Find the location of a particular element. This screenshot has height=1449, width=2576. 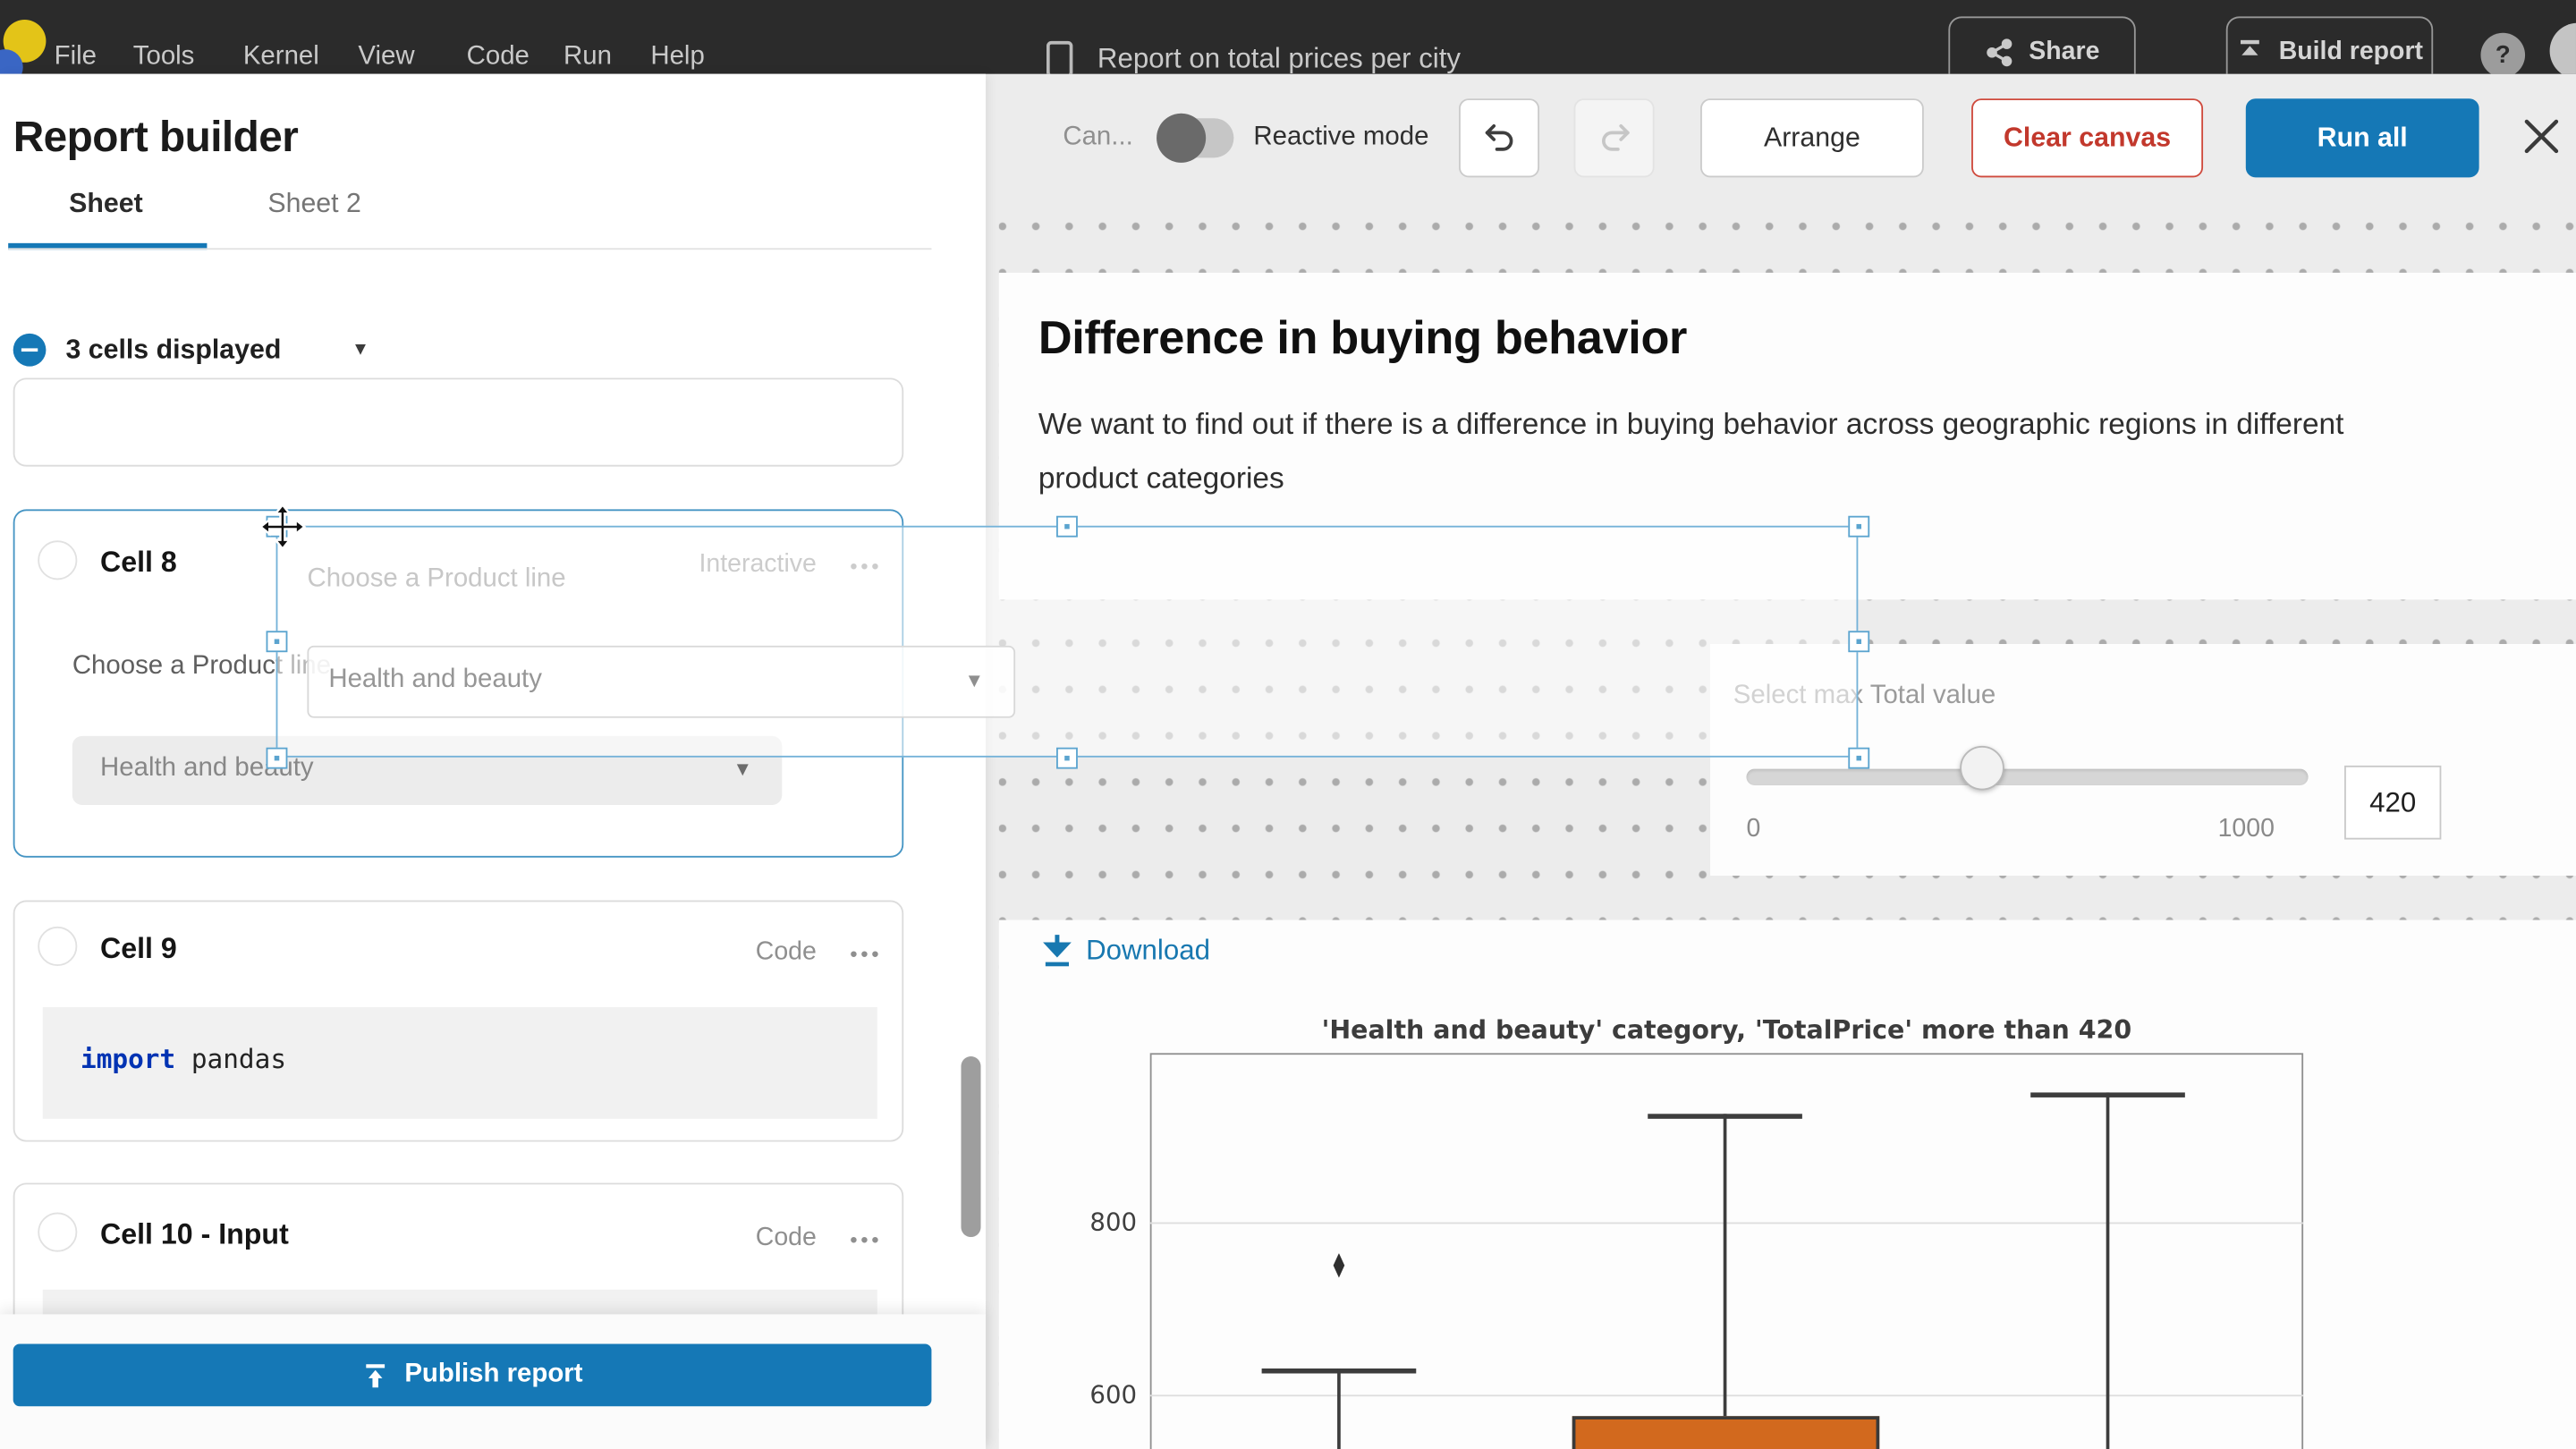

ytick-600: 600 is located at coordinates (1113, 1394).